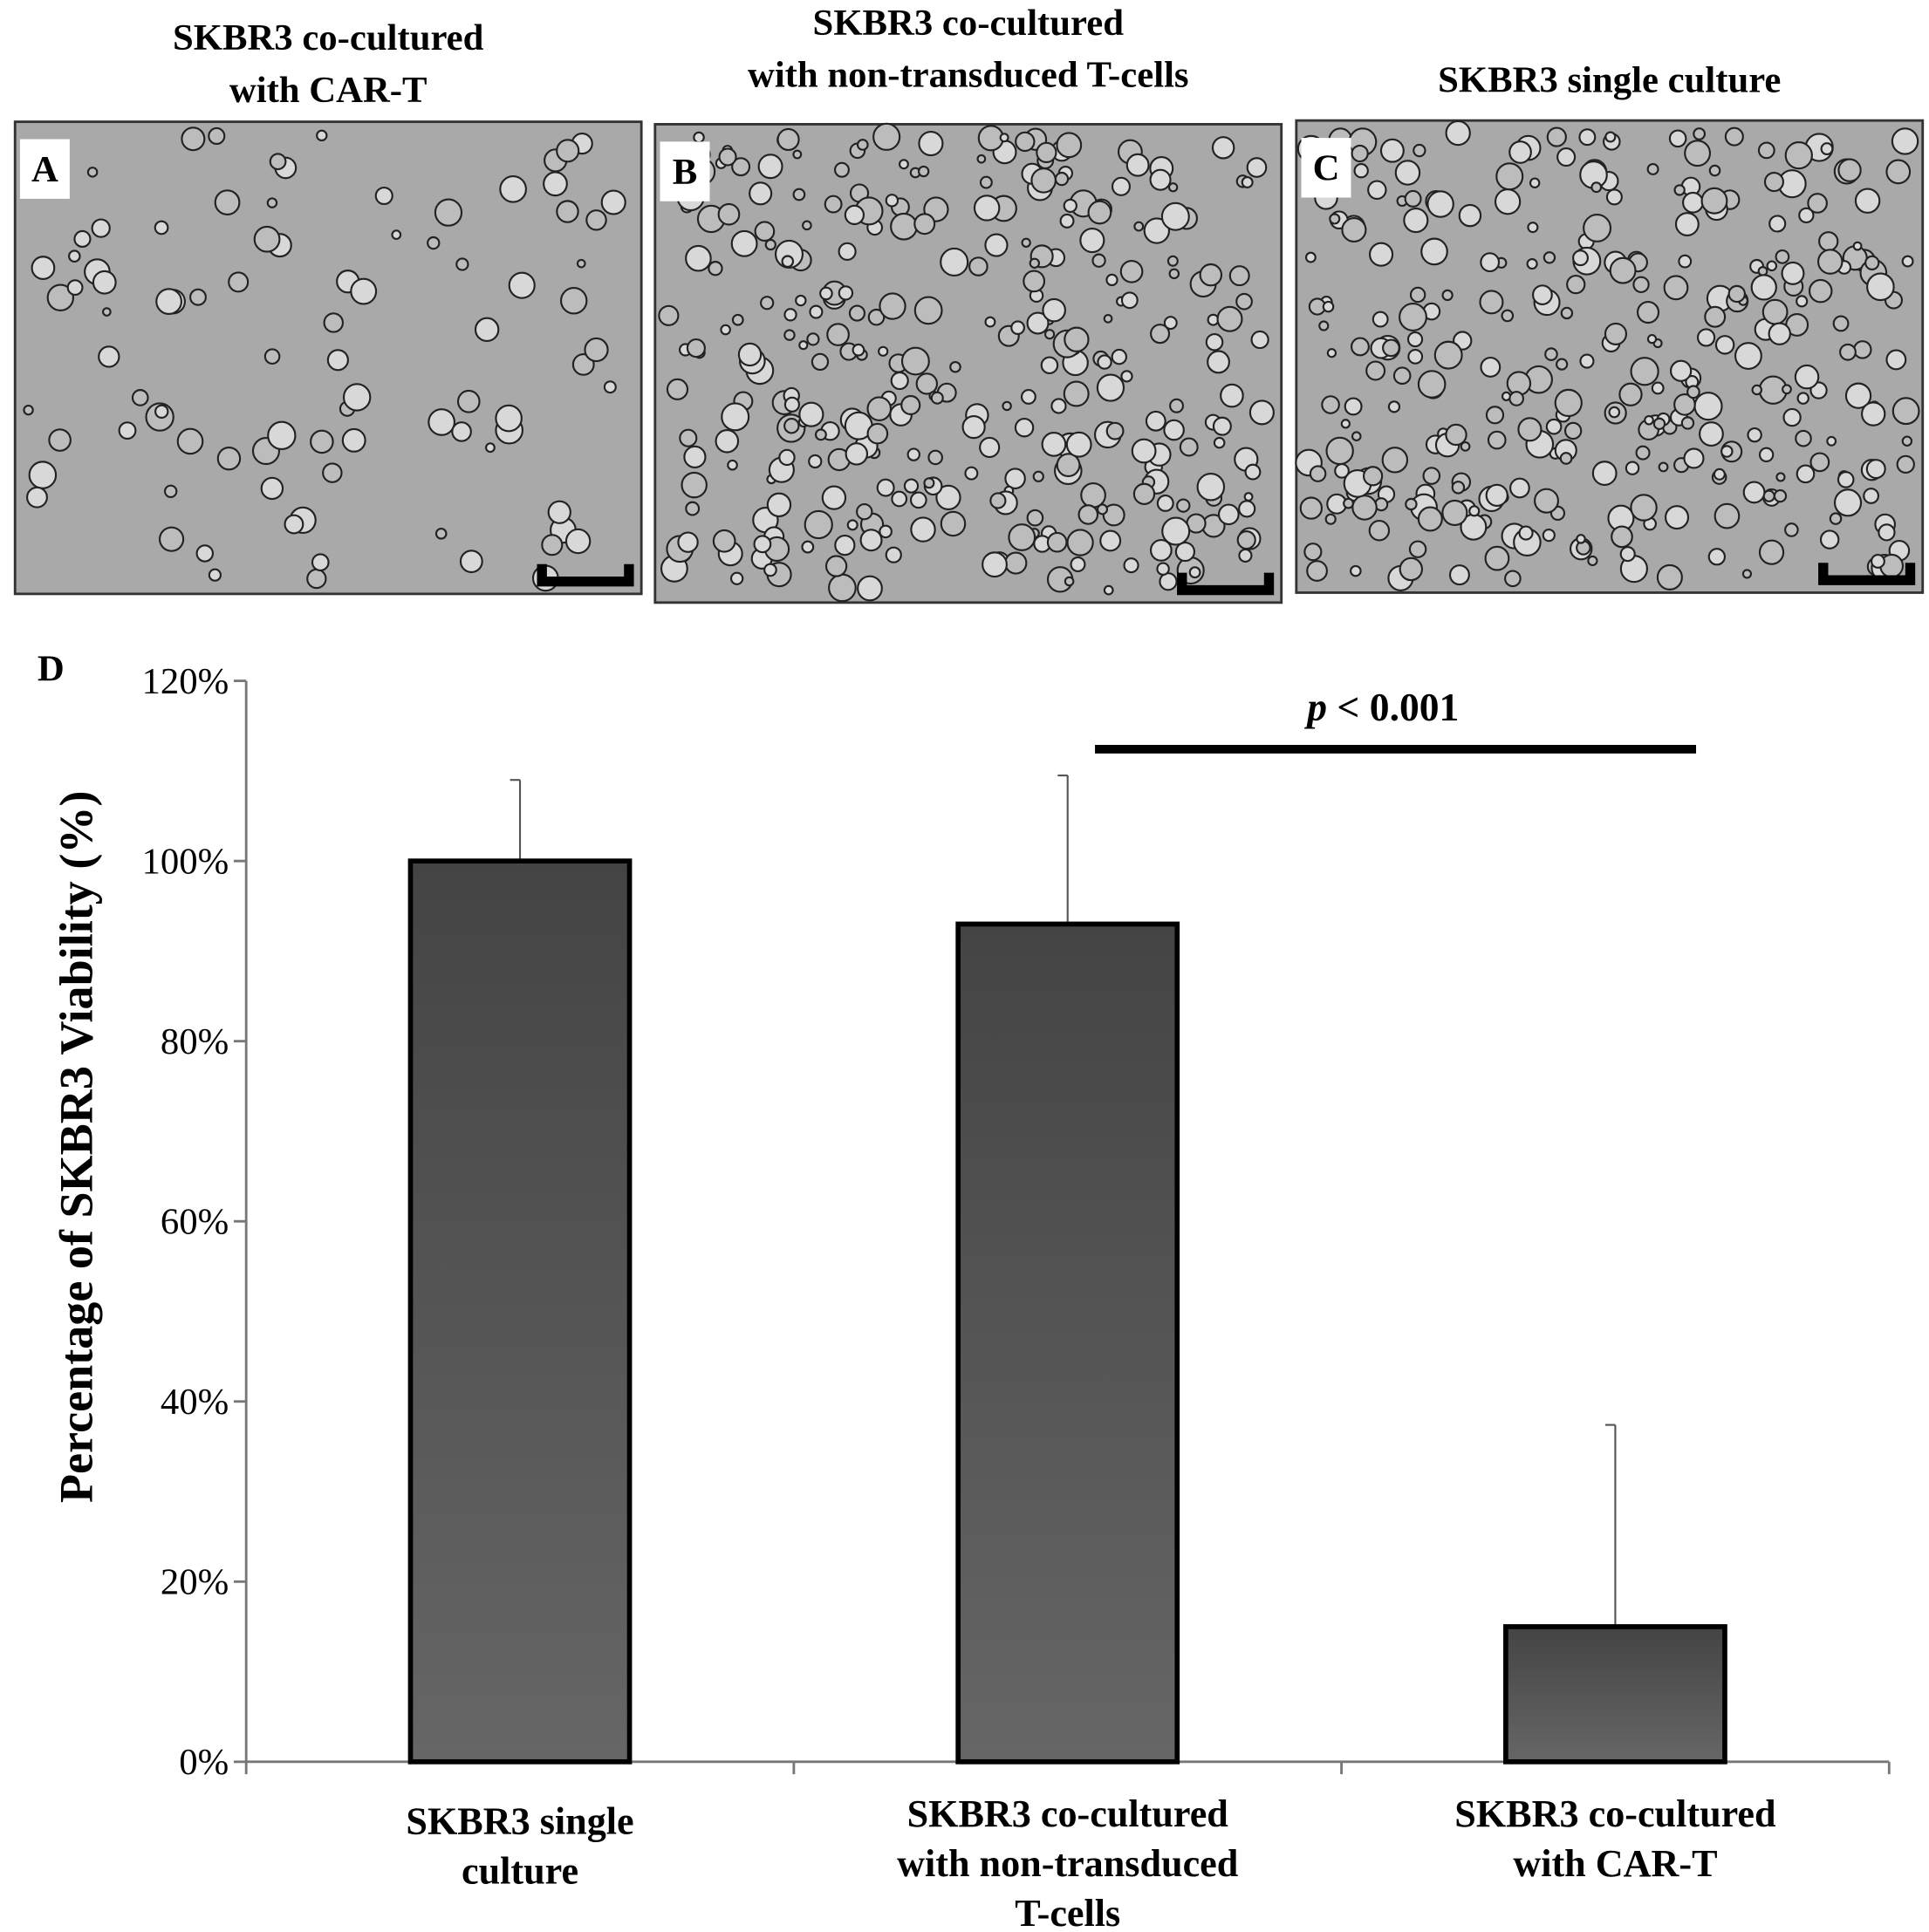  Describe the element at coordinates (1226, 584) in the screenshot. I see `scale-bar` at that location.